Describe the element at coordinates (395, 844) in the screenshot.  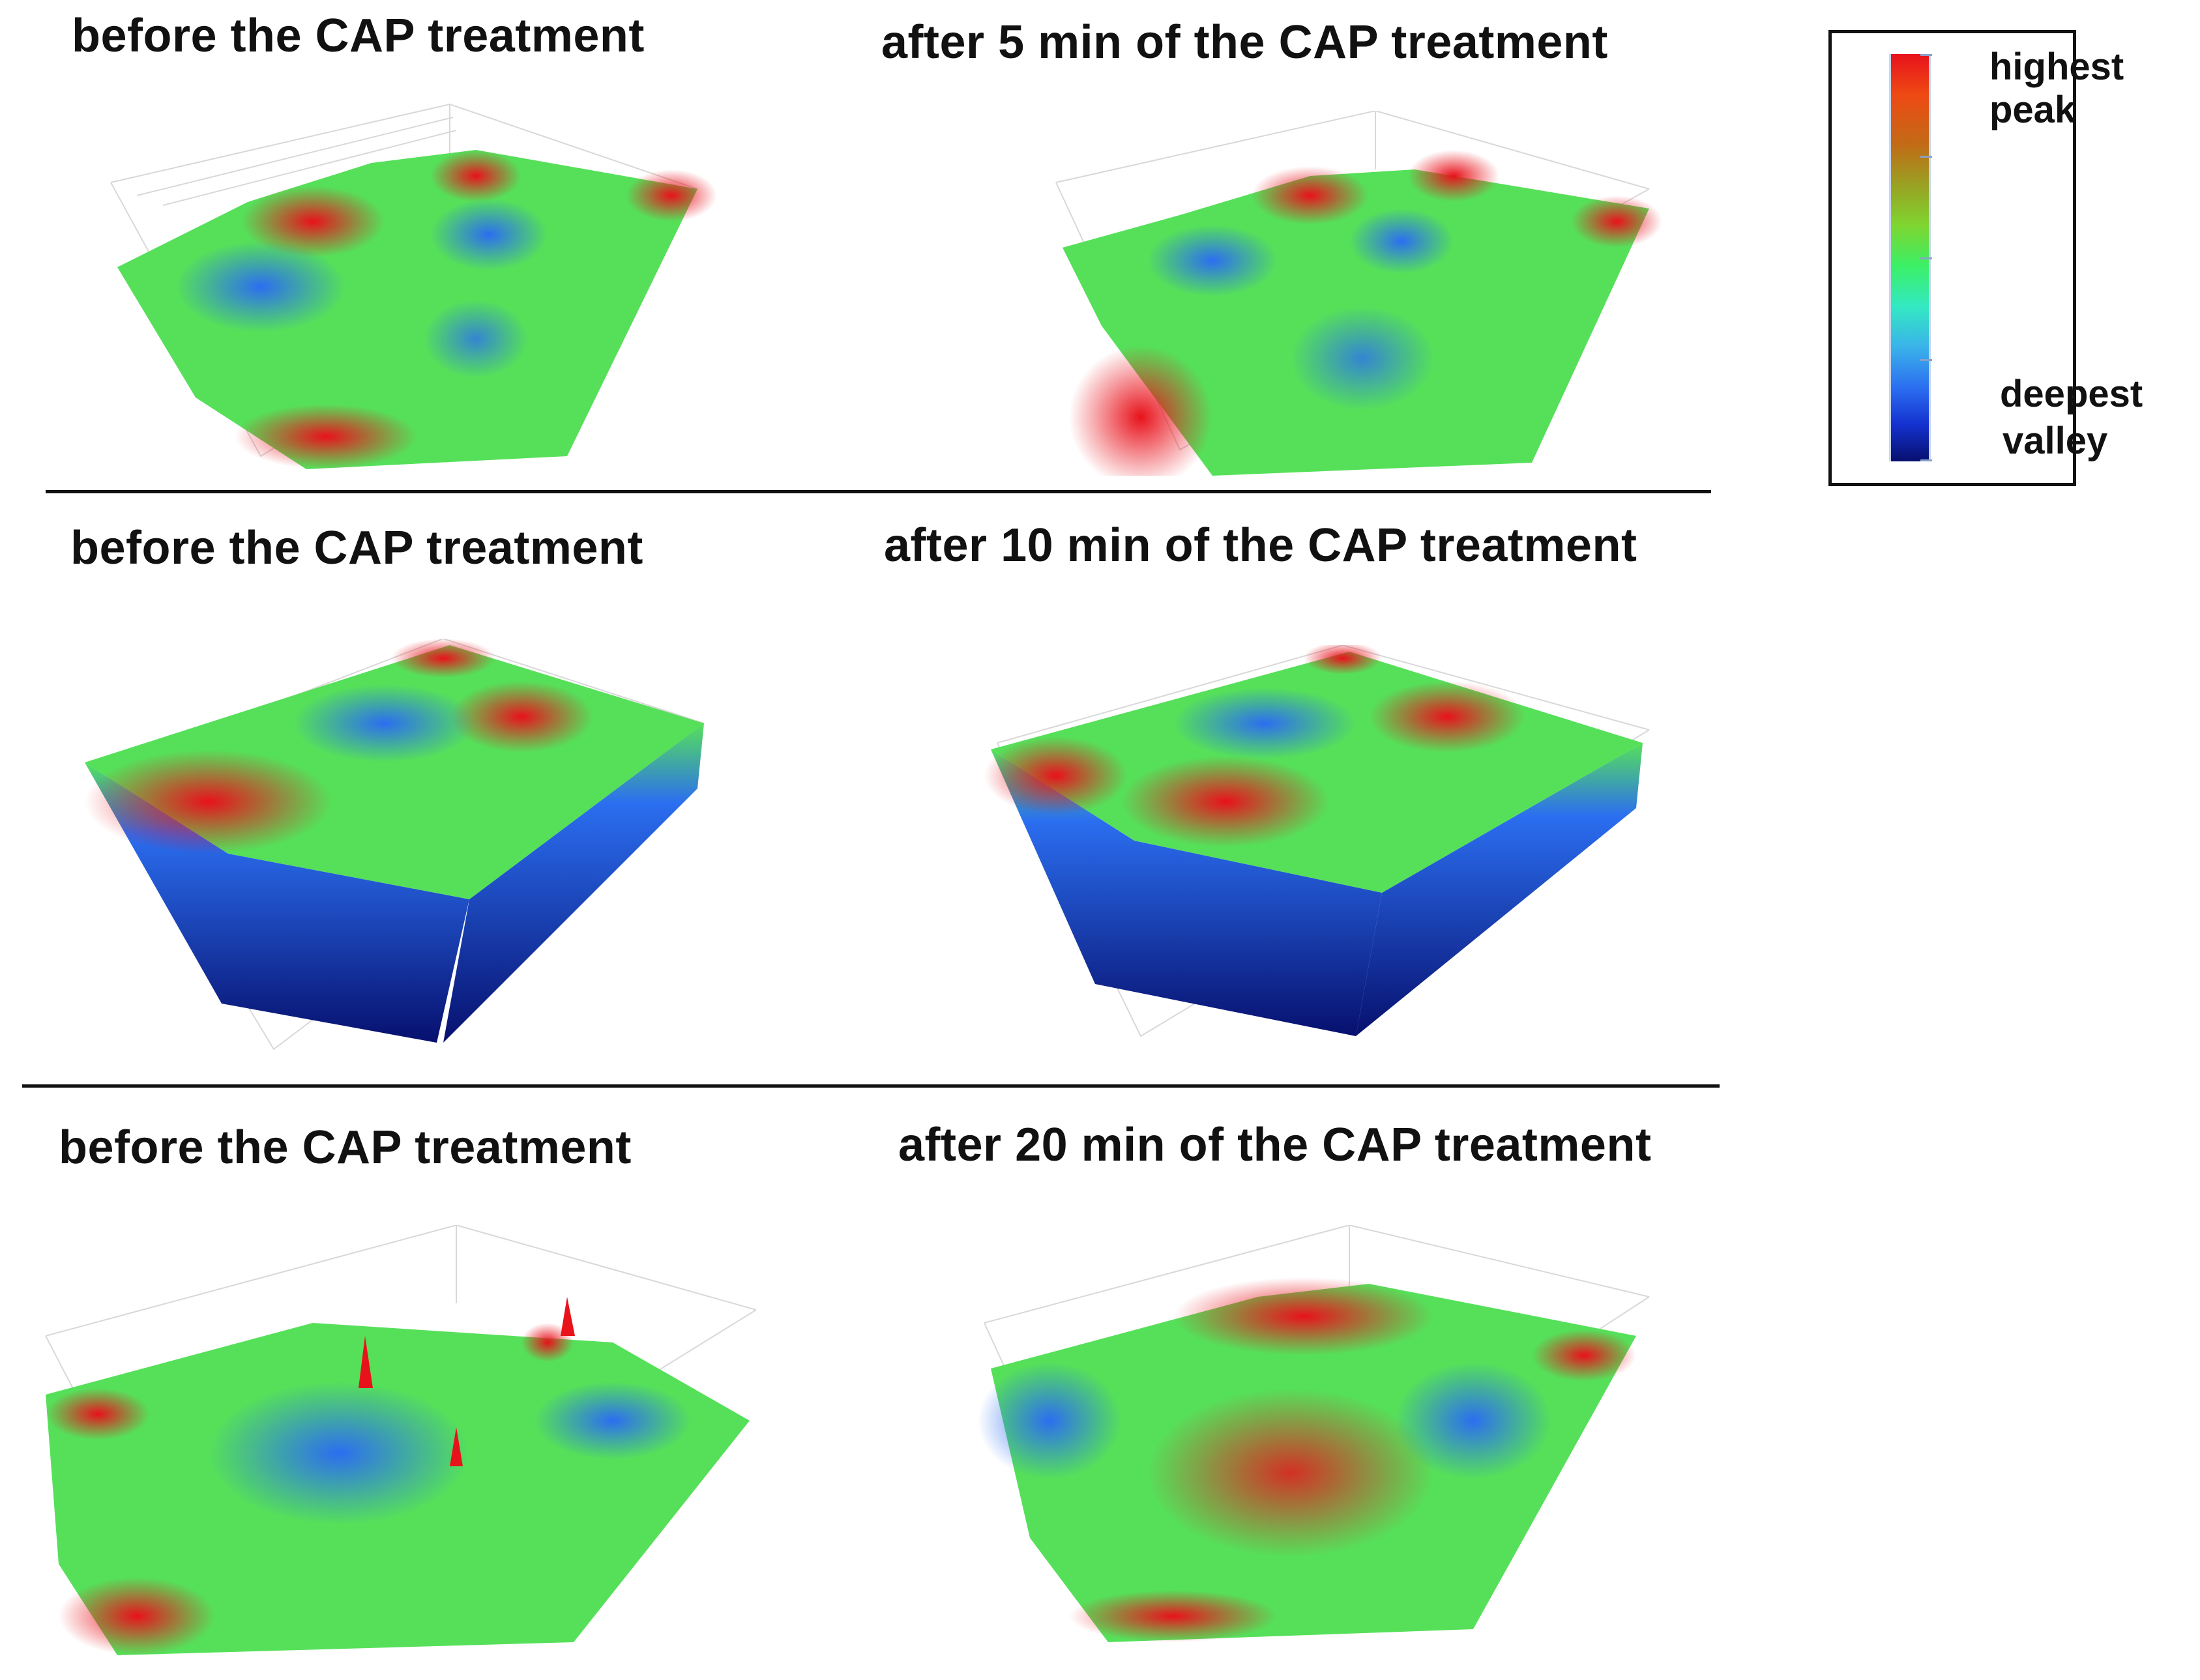
I see `row2-before-surface-plot` at that location.